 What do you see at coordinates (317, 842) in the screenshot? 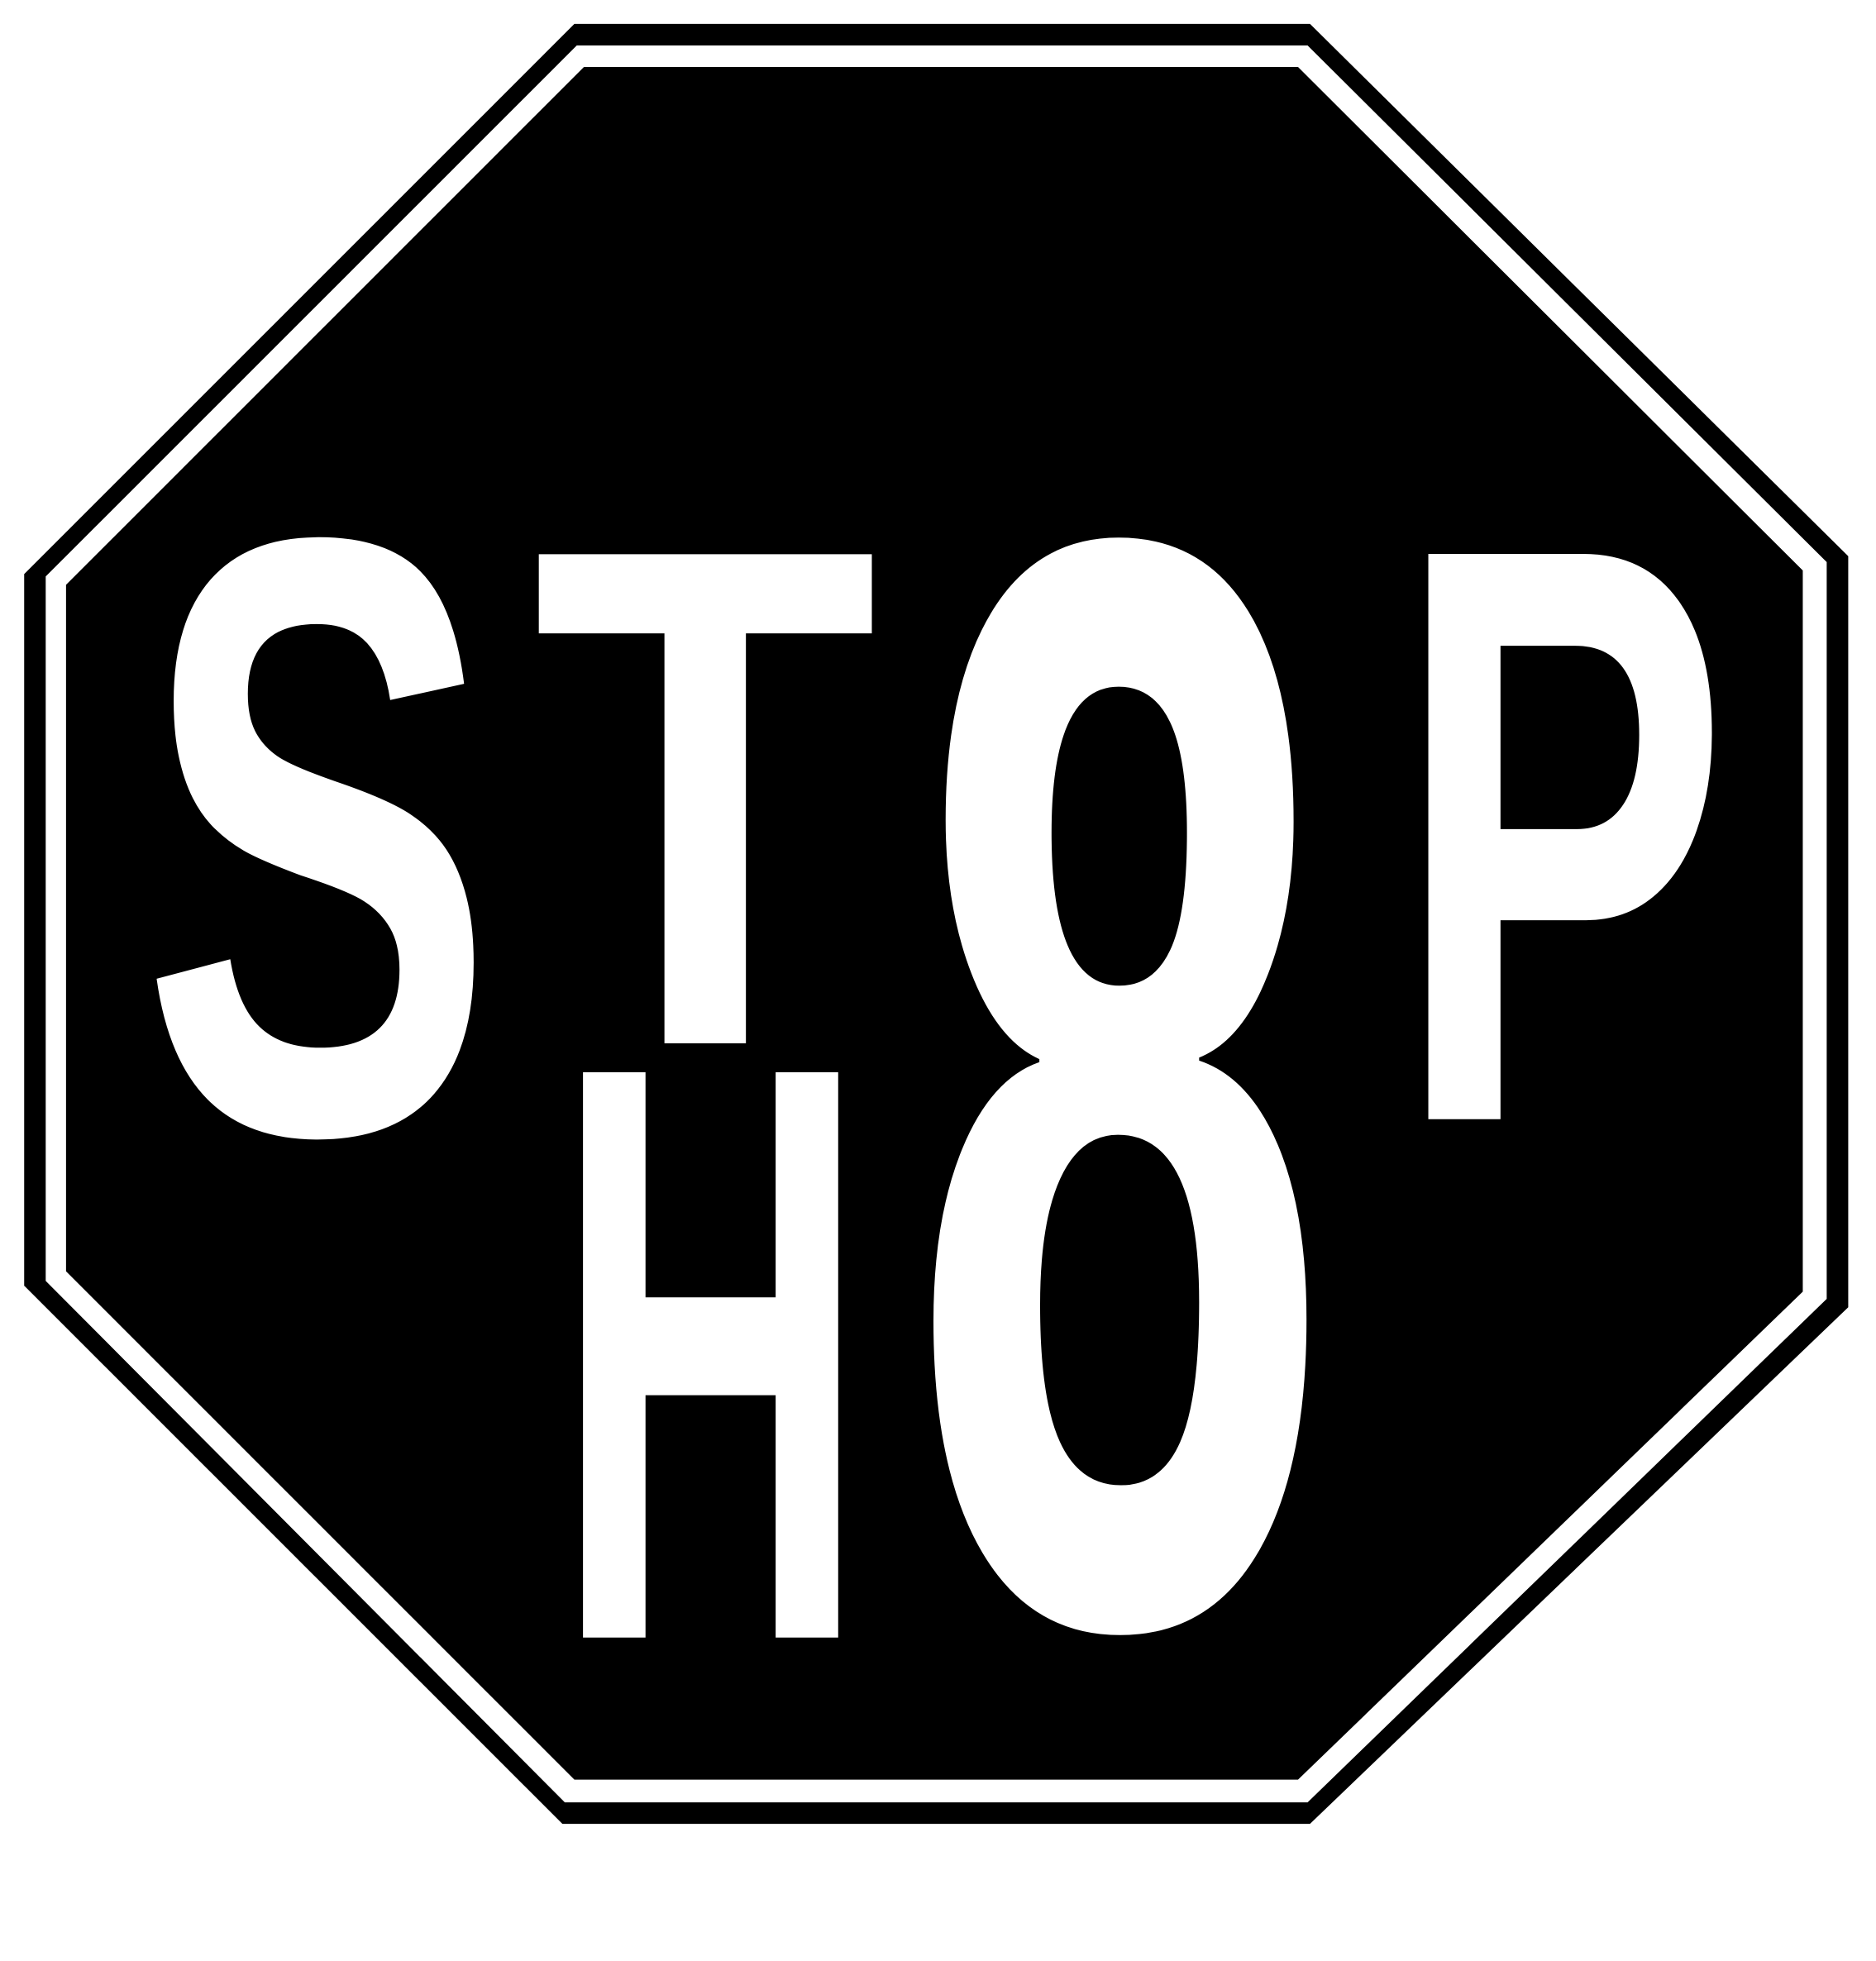
I see `letter-s: S` at bounding box center [317, 842].